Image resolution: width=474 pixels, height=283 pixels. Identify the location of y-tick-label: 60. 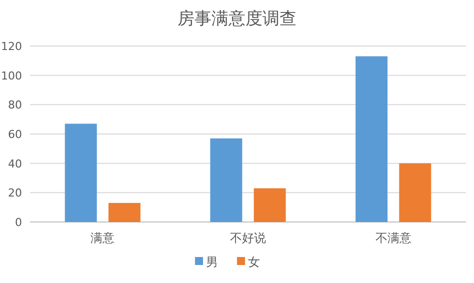
(15, 134).